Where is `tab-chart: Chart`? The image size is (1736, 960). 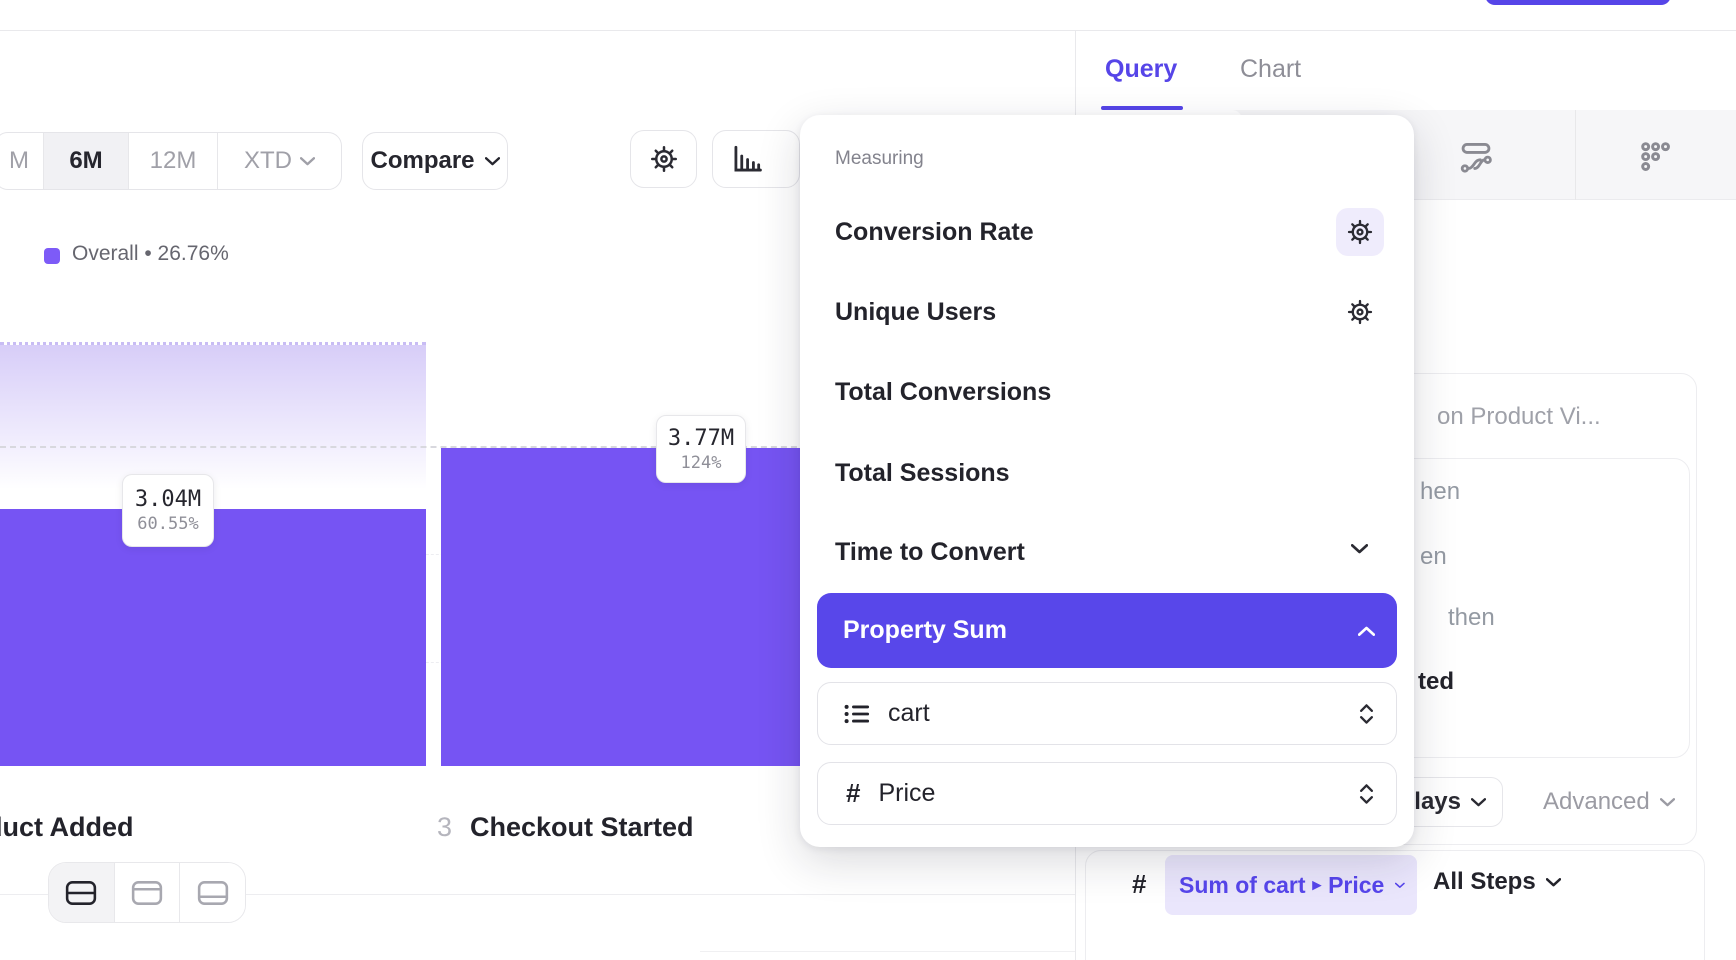 tab-chart: Chart is located at coordinates (1271, 69).